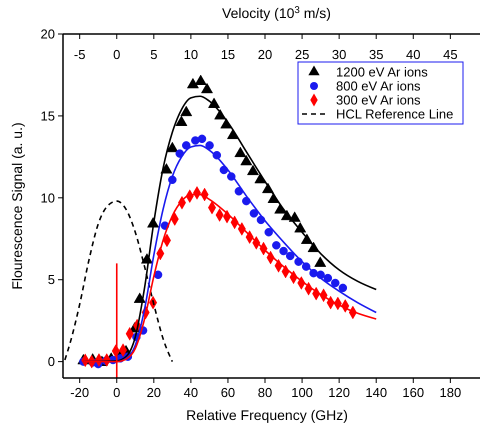 The image size is (480, 434). Describe the element at coordinates (116, 54) in the screenshot. I see `x2-tick-label: 0` at that location.